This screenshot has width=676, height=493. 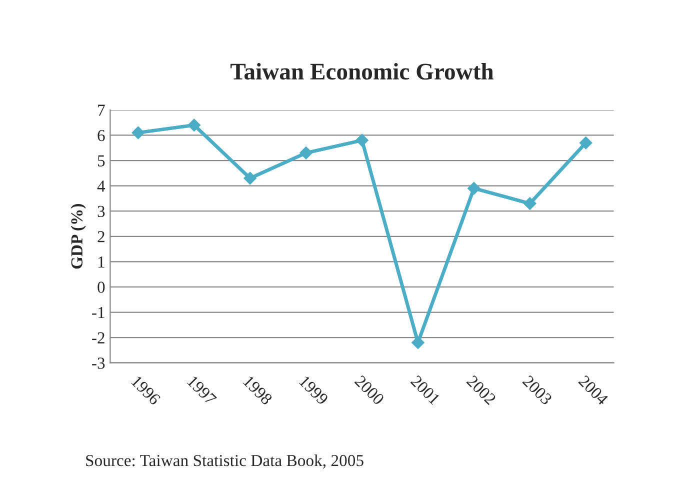 What do you see at coordinates (101, 236) in the screenshot?
I see `y-tick-label: 2` at bounding box center [101, 236].